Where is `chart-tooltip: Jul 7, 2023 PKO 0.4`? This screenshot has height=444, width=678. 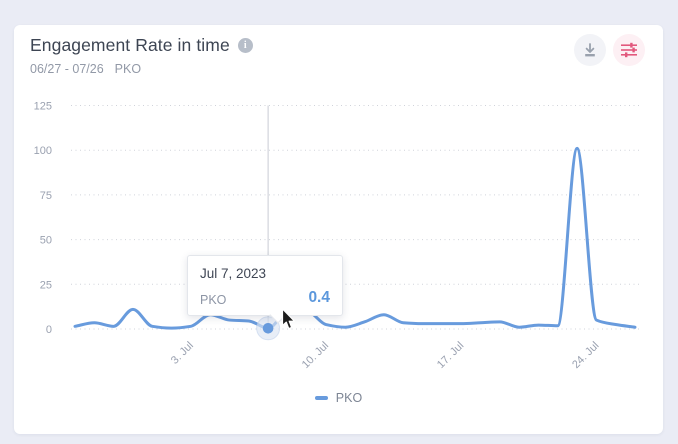 chart-tooltip: Jul 7, 2023 PKO 0.4 is located at coordinates (265, 289).